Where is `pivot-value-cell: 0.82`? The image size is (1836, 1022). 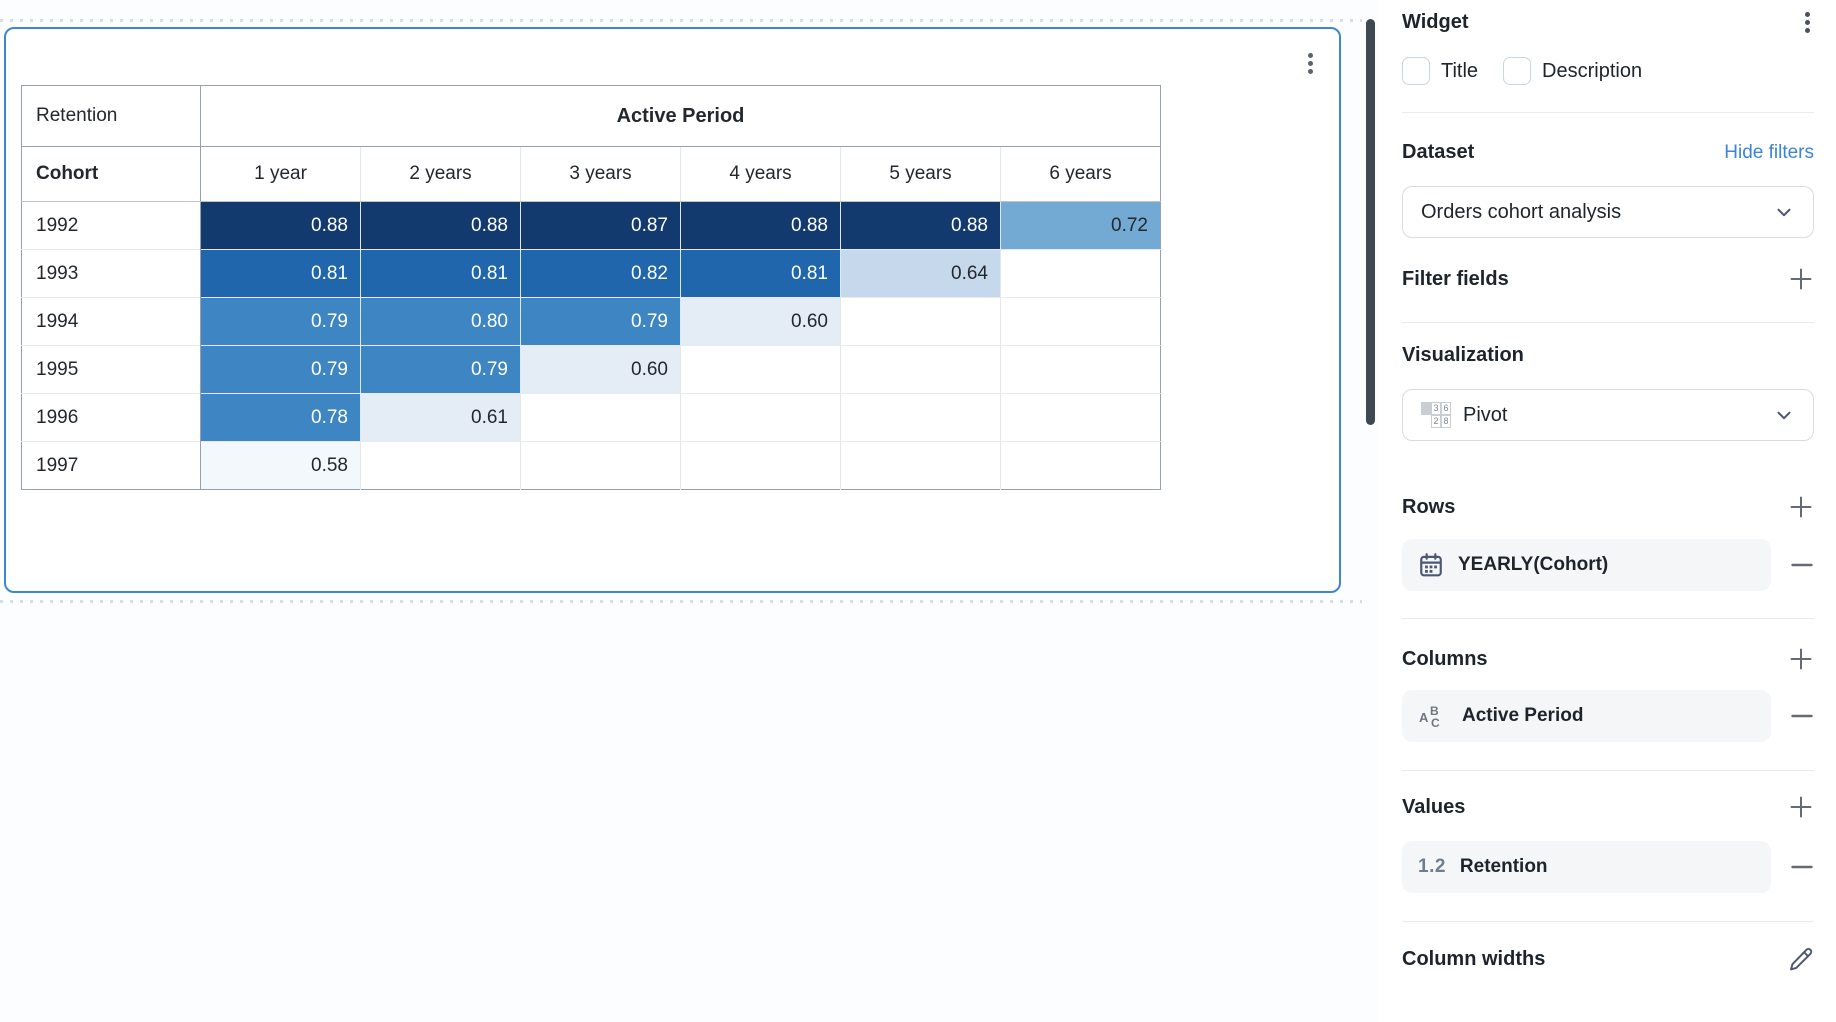 pivot-value-cell: 0.82 is located at coordinates (600, 273).